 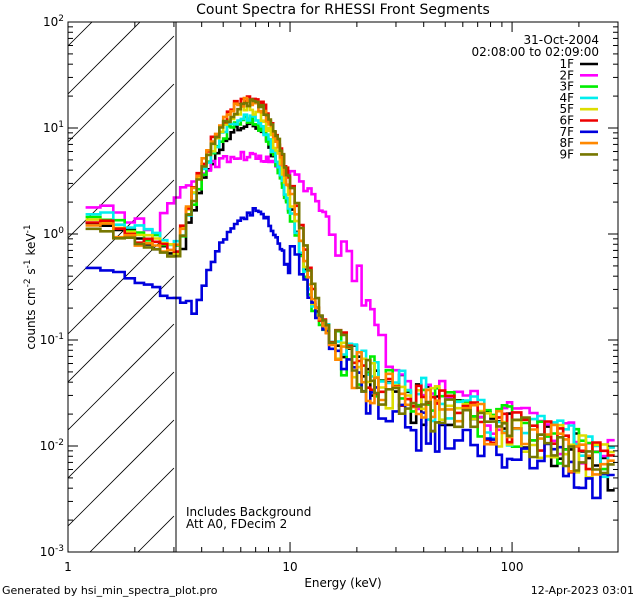 What do you see at coordinates (31, 273) in the screenshot?
I see `y-label-mid1: s` at bounding box center [31, 273].